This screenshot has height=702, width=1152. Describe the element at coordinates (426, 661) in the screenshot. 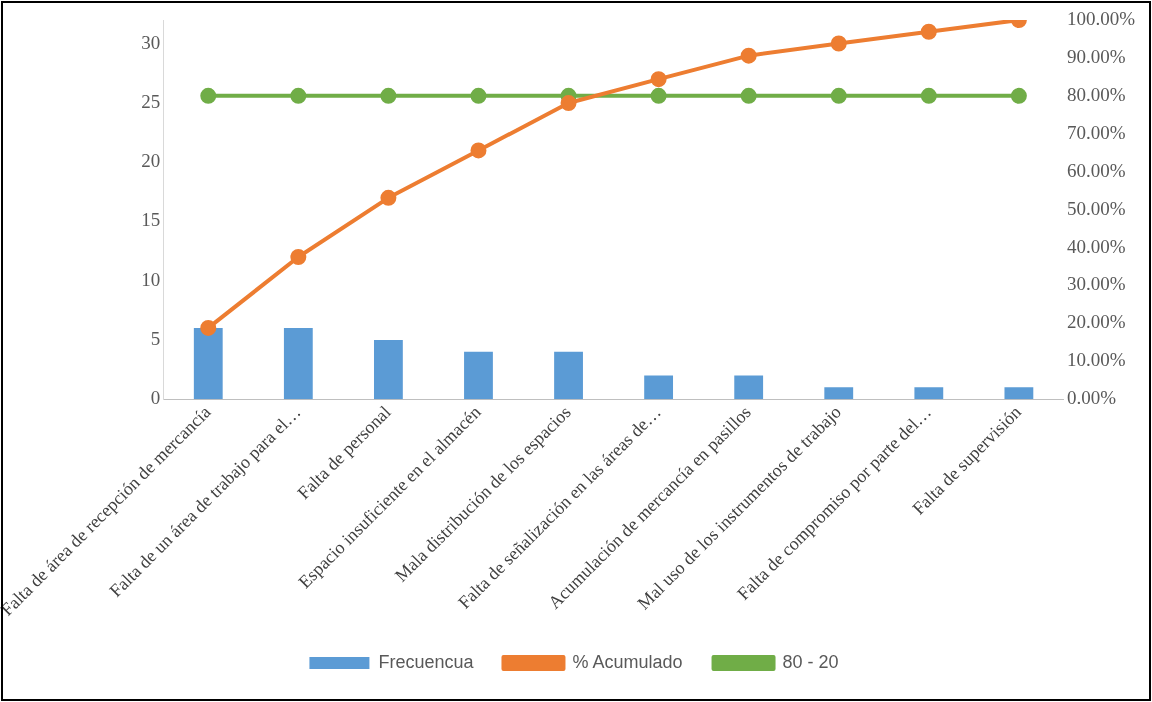

I see `legend-label: Frecuencua` at that location.